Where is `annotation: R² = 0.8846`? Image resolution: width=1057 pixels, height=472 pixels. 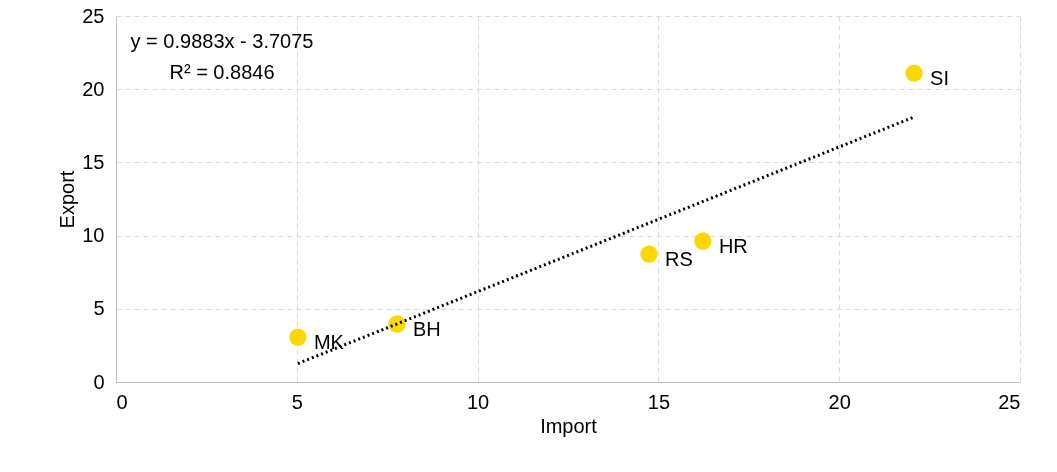
annotation: R² = 0.8846 is located at coordinates (222, 72).